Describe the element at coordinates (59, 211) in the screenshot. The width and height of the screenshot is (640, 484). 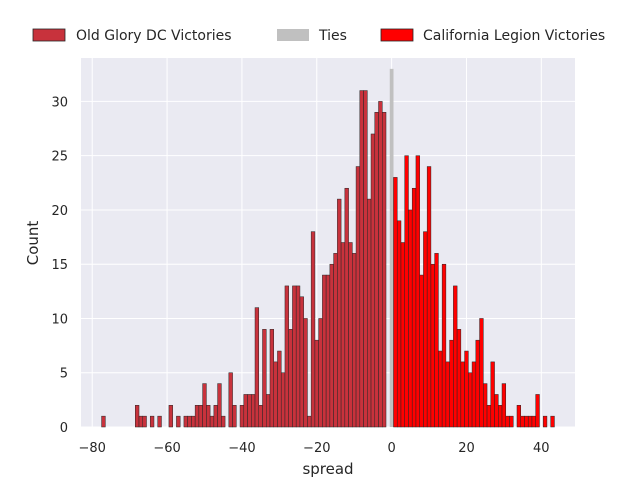
I see `y-tick-label: 20` at that location.